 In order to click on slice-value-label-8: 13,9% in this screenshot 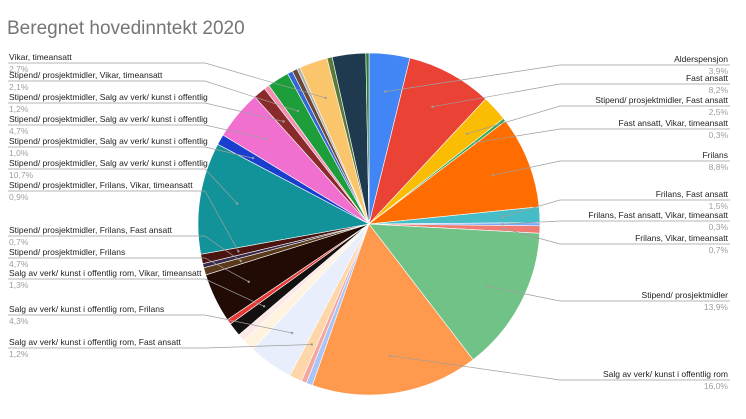, I will do `click(716, 307)`.